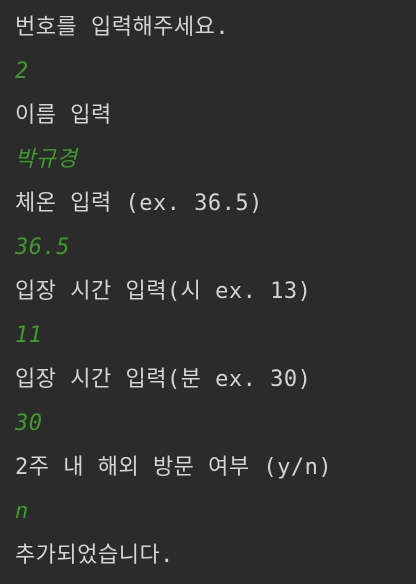 The width and height of the screenshot is (416, 584). Describe the element at coordinates (22, 71) in the screenshot. I see `user-input-number: 2` at that location.